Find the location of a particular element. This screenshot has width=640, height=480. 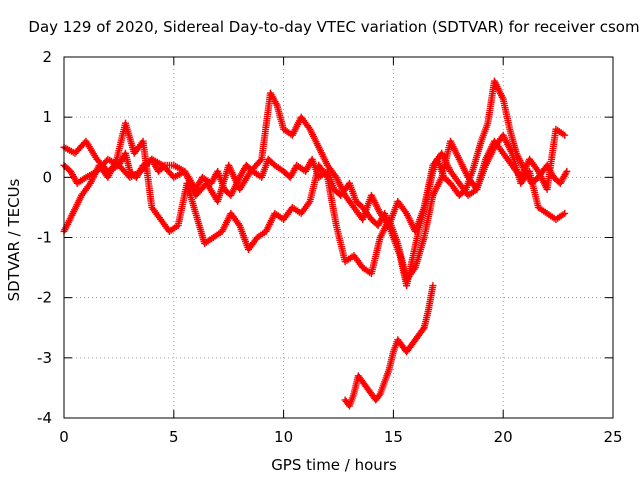

y-tick-labels: -4 -3 -2 -1 0 1 2 is located at coordinates (44, 237).